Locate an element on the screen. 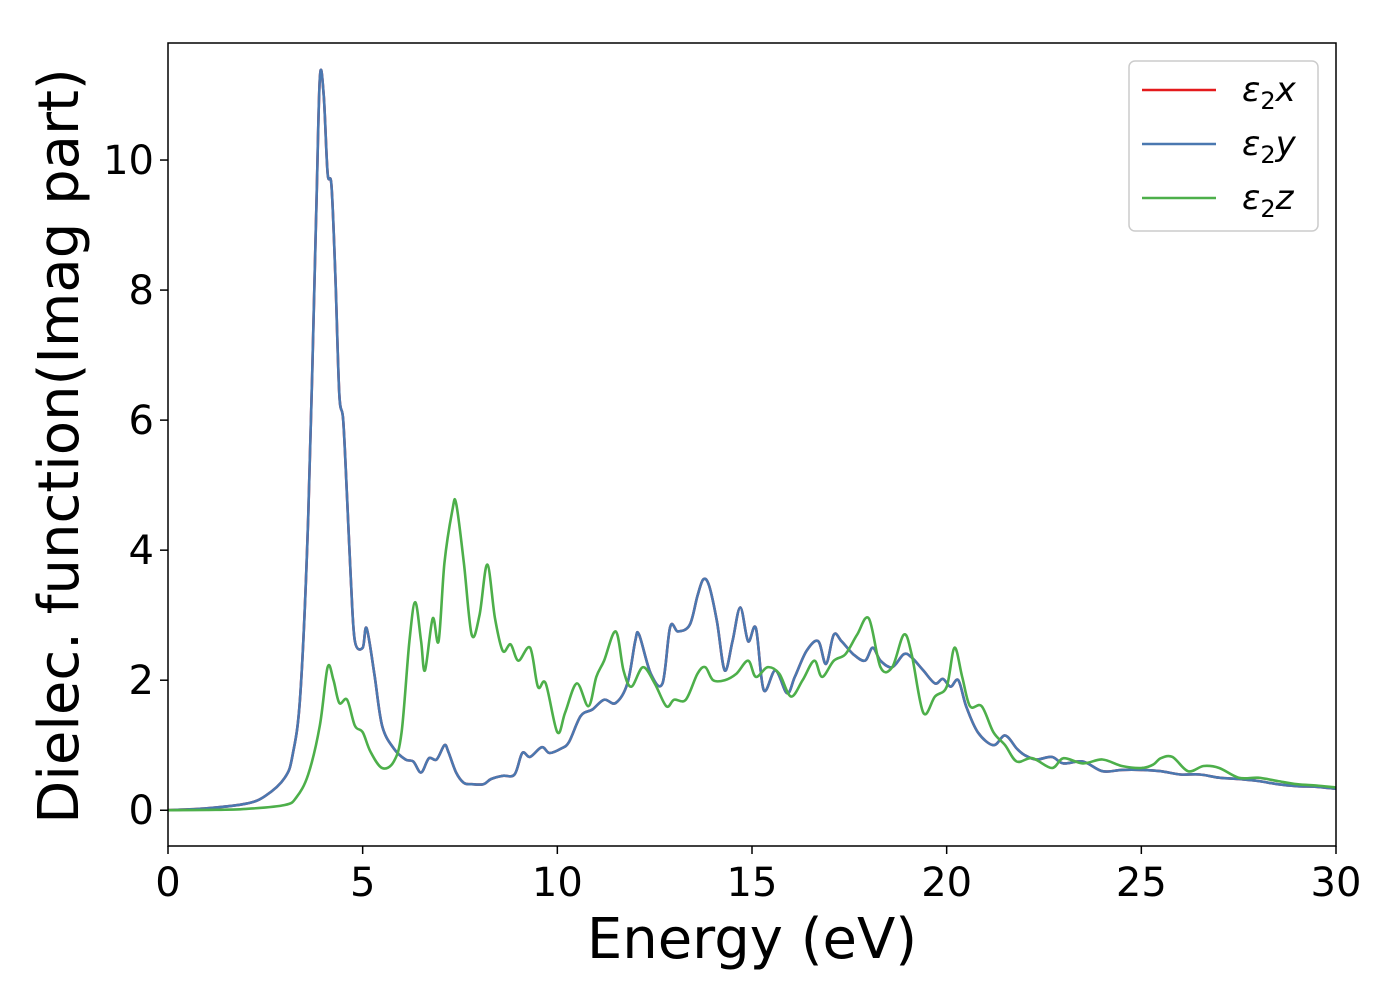 This screenshot has height=1000, width=1400. y-tick-label: 8 is located at coordinates (141, 291).